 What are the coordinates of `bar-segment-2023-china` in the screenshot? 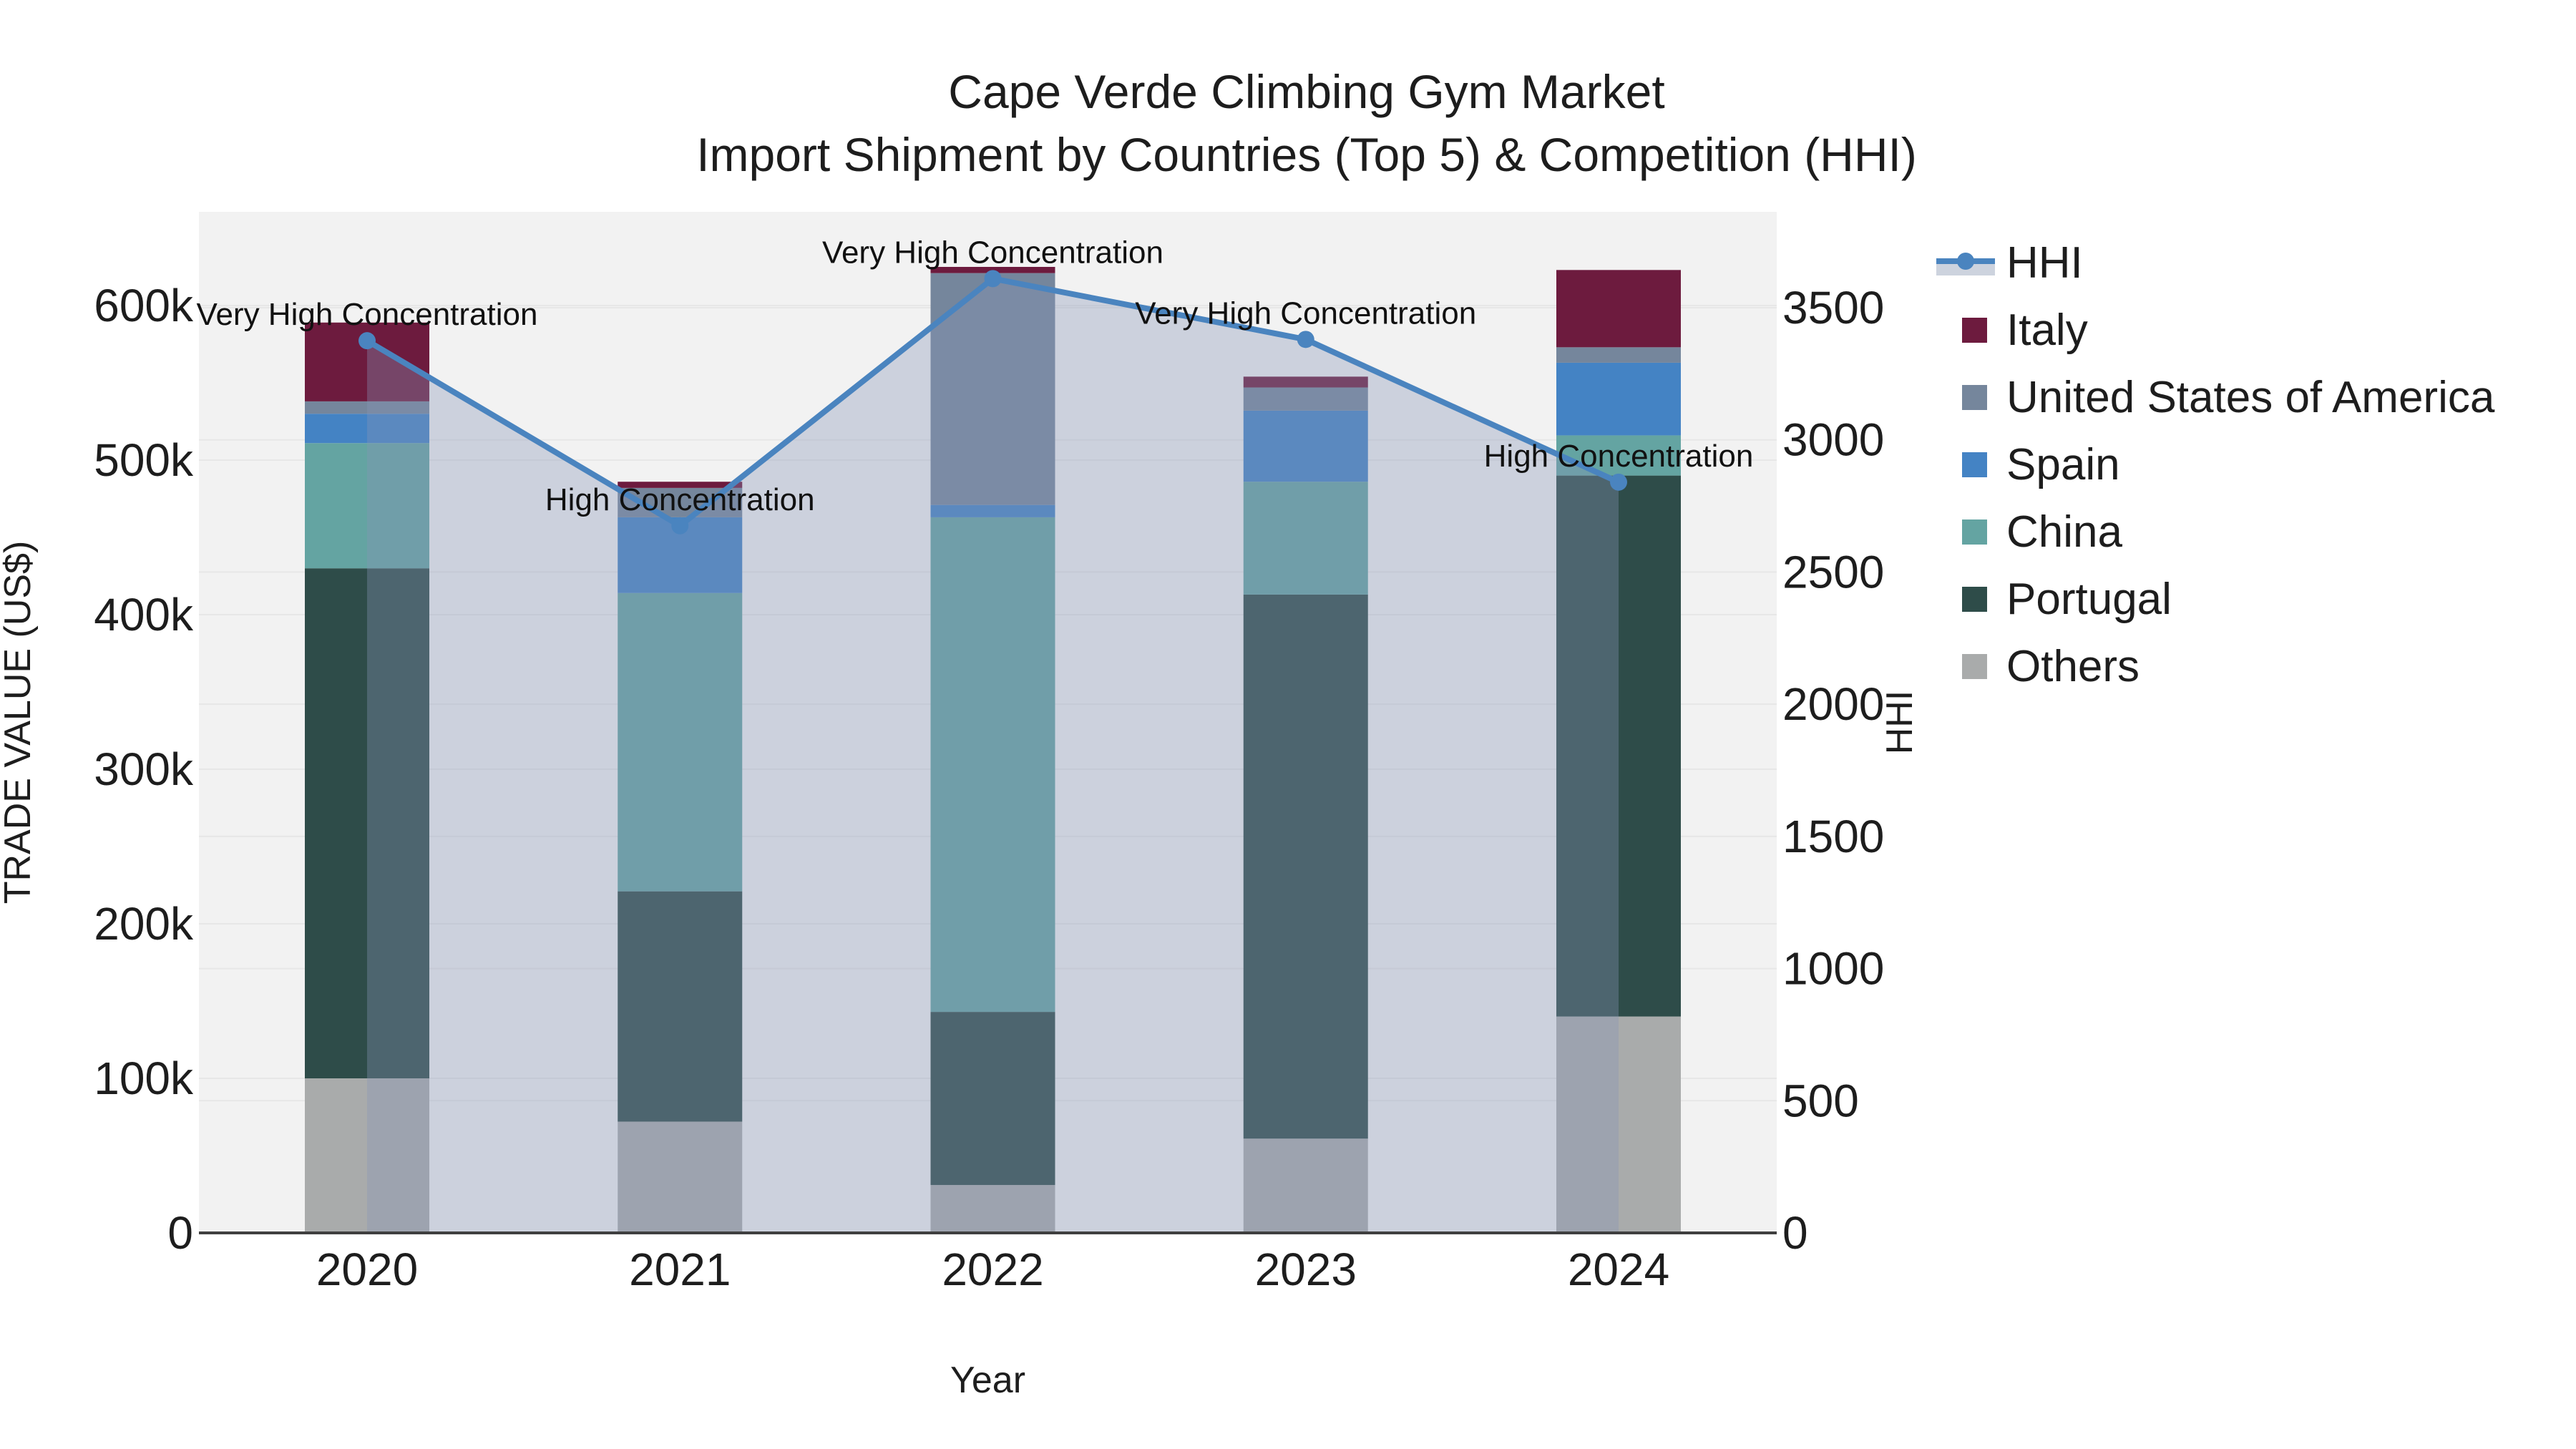 It's located at (1305, 538).